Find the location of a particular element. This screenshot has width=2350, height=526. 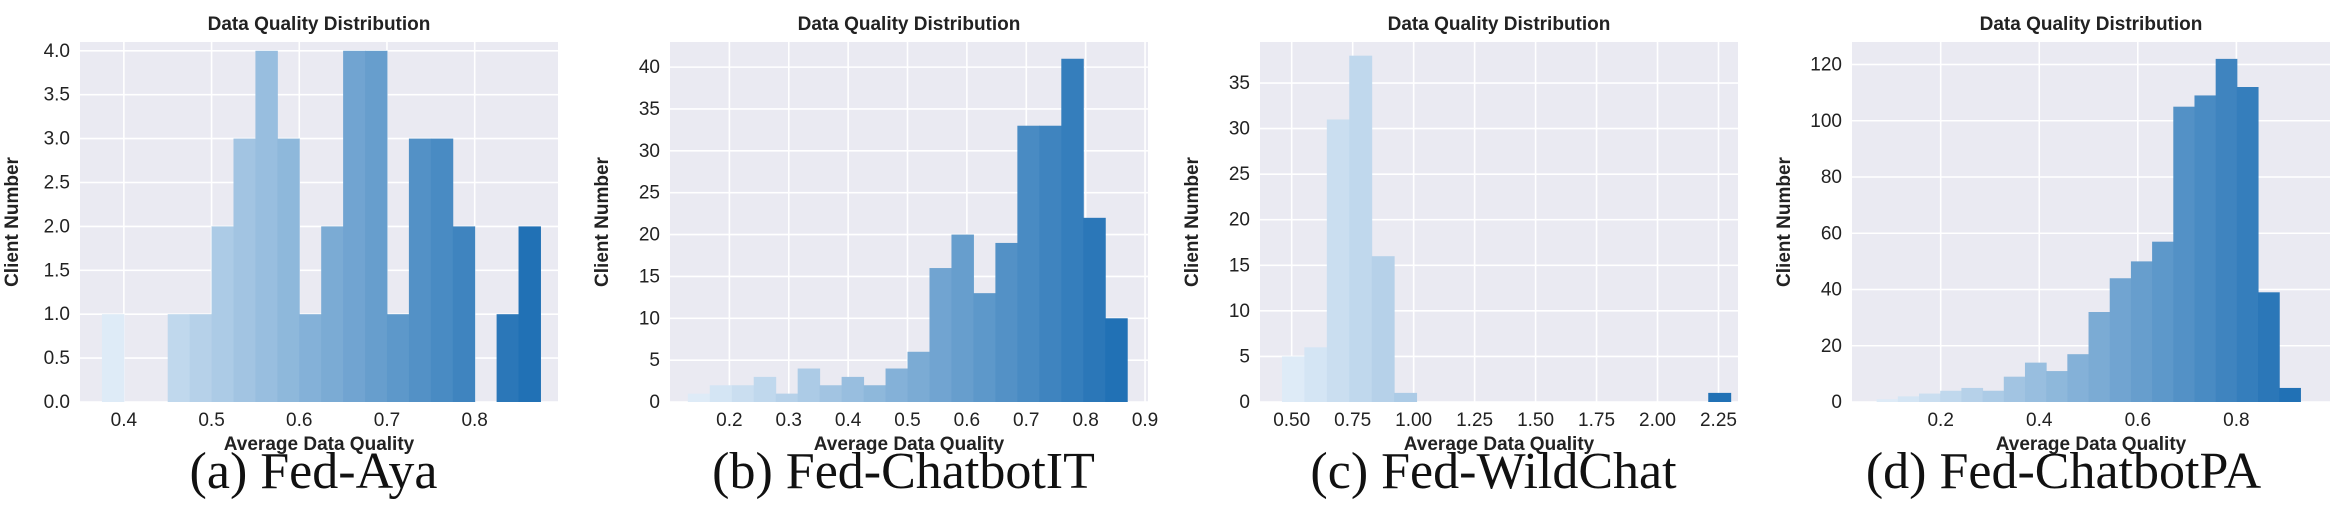

y-tick-label: 5 is located at coordinates (1244, 356).